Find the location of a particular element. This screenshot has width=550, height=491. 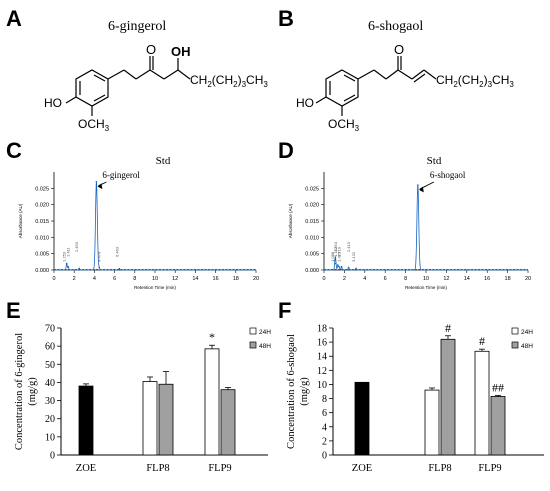

shogaol-chain-label: CH2(CH2)3CH3 is located at coordinates (475, 81).